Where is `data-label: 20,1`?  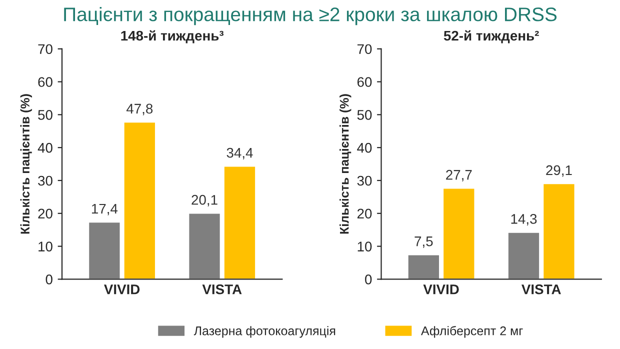 data-label: 20,1 is located at coordinates (205, 200).